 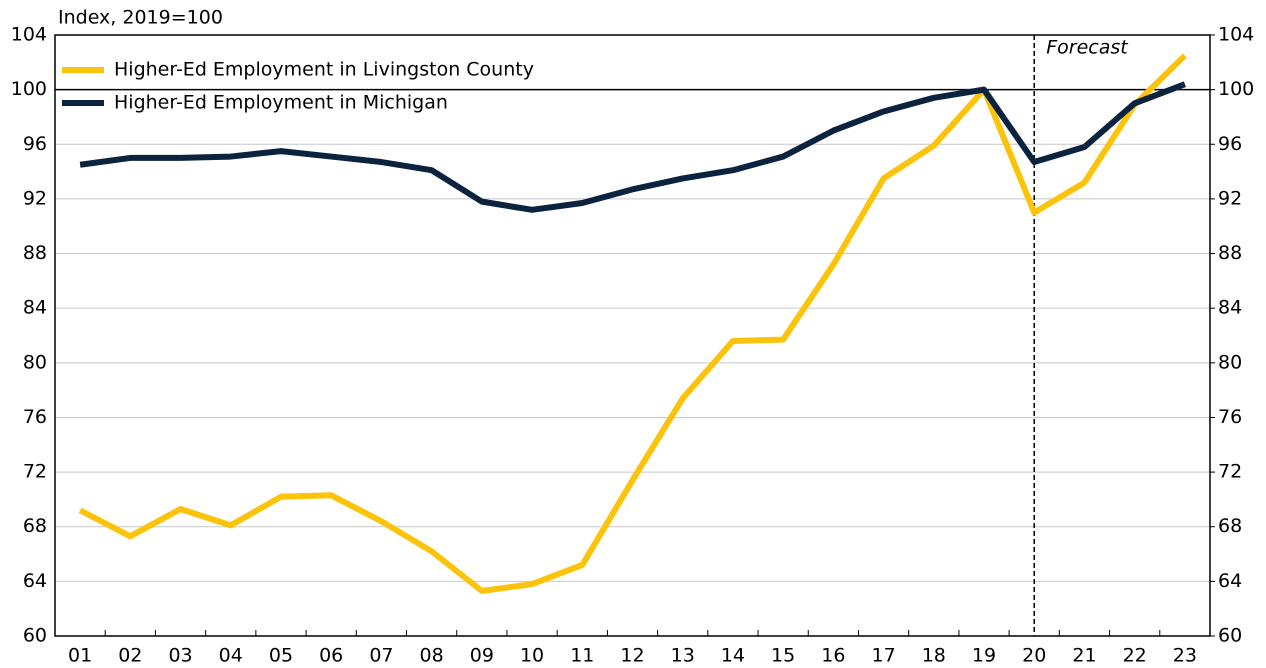 I want to click on y2-tick-label: 100, so click(x=1236, y=89).